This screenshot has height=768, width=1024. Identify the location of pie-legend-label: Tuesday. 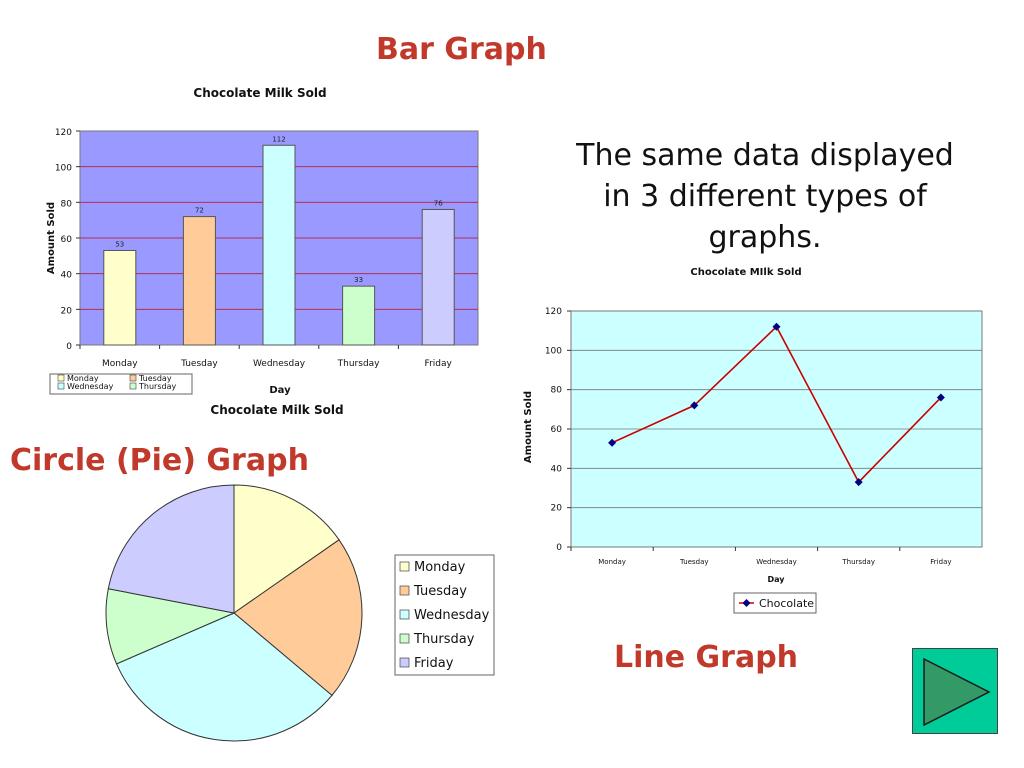
(440, 591).